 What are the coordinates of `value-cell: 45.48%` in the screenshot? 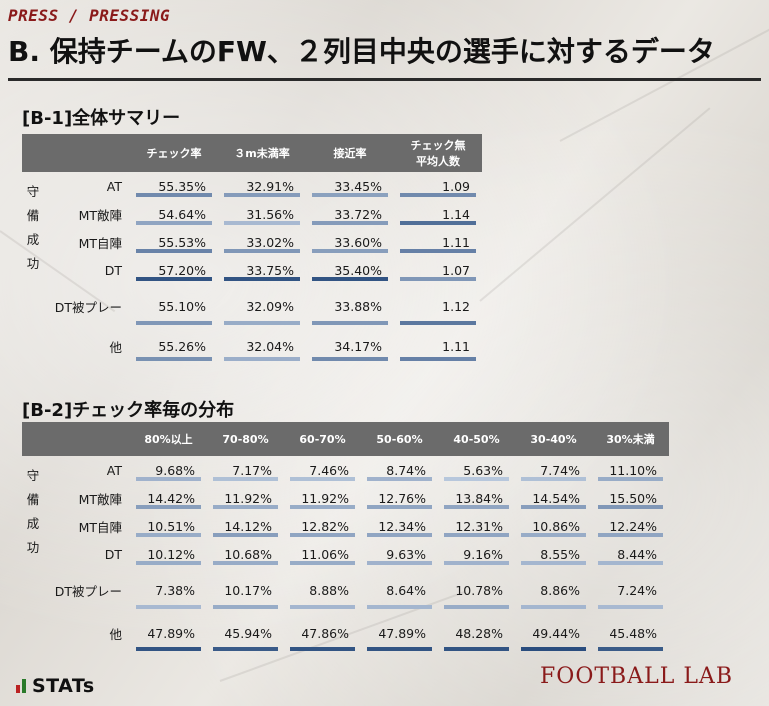 It's located at (630, 633).